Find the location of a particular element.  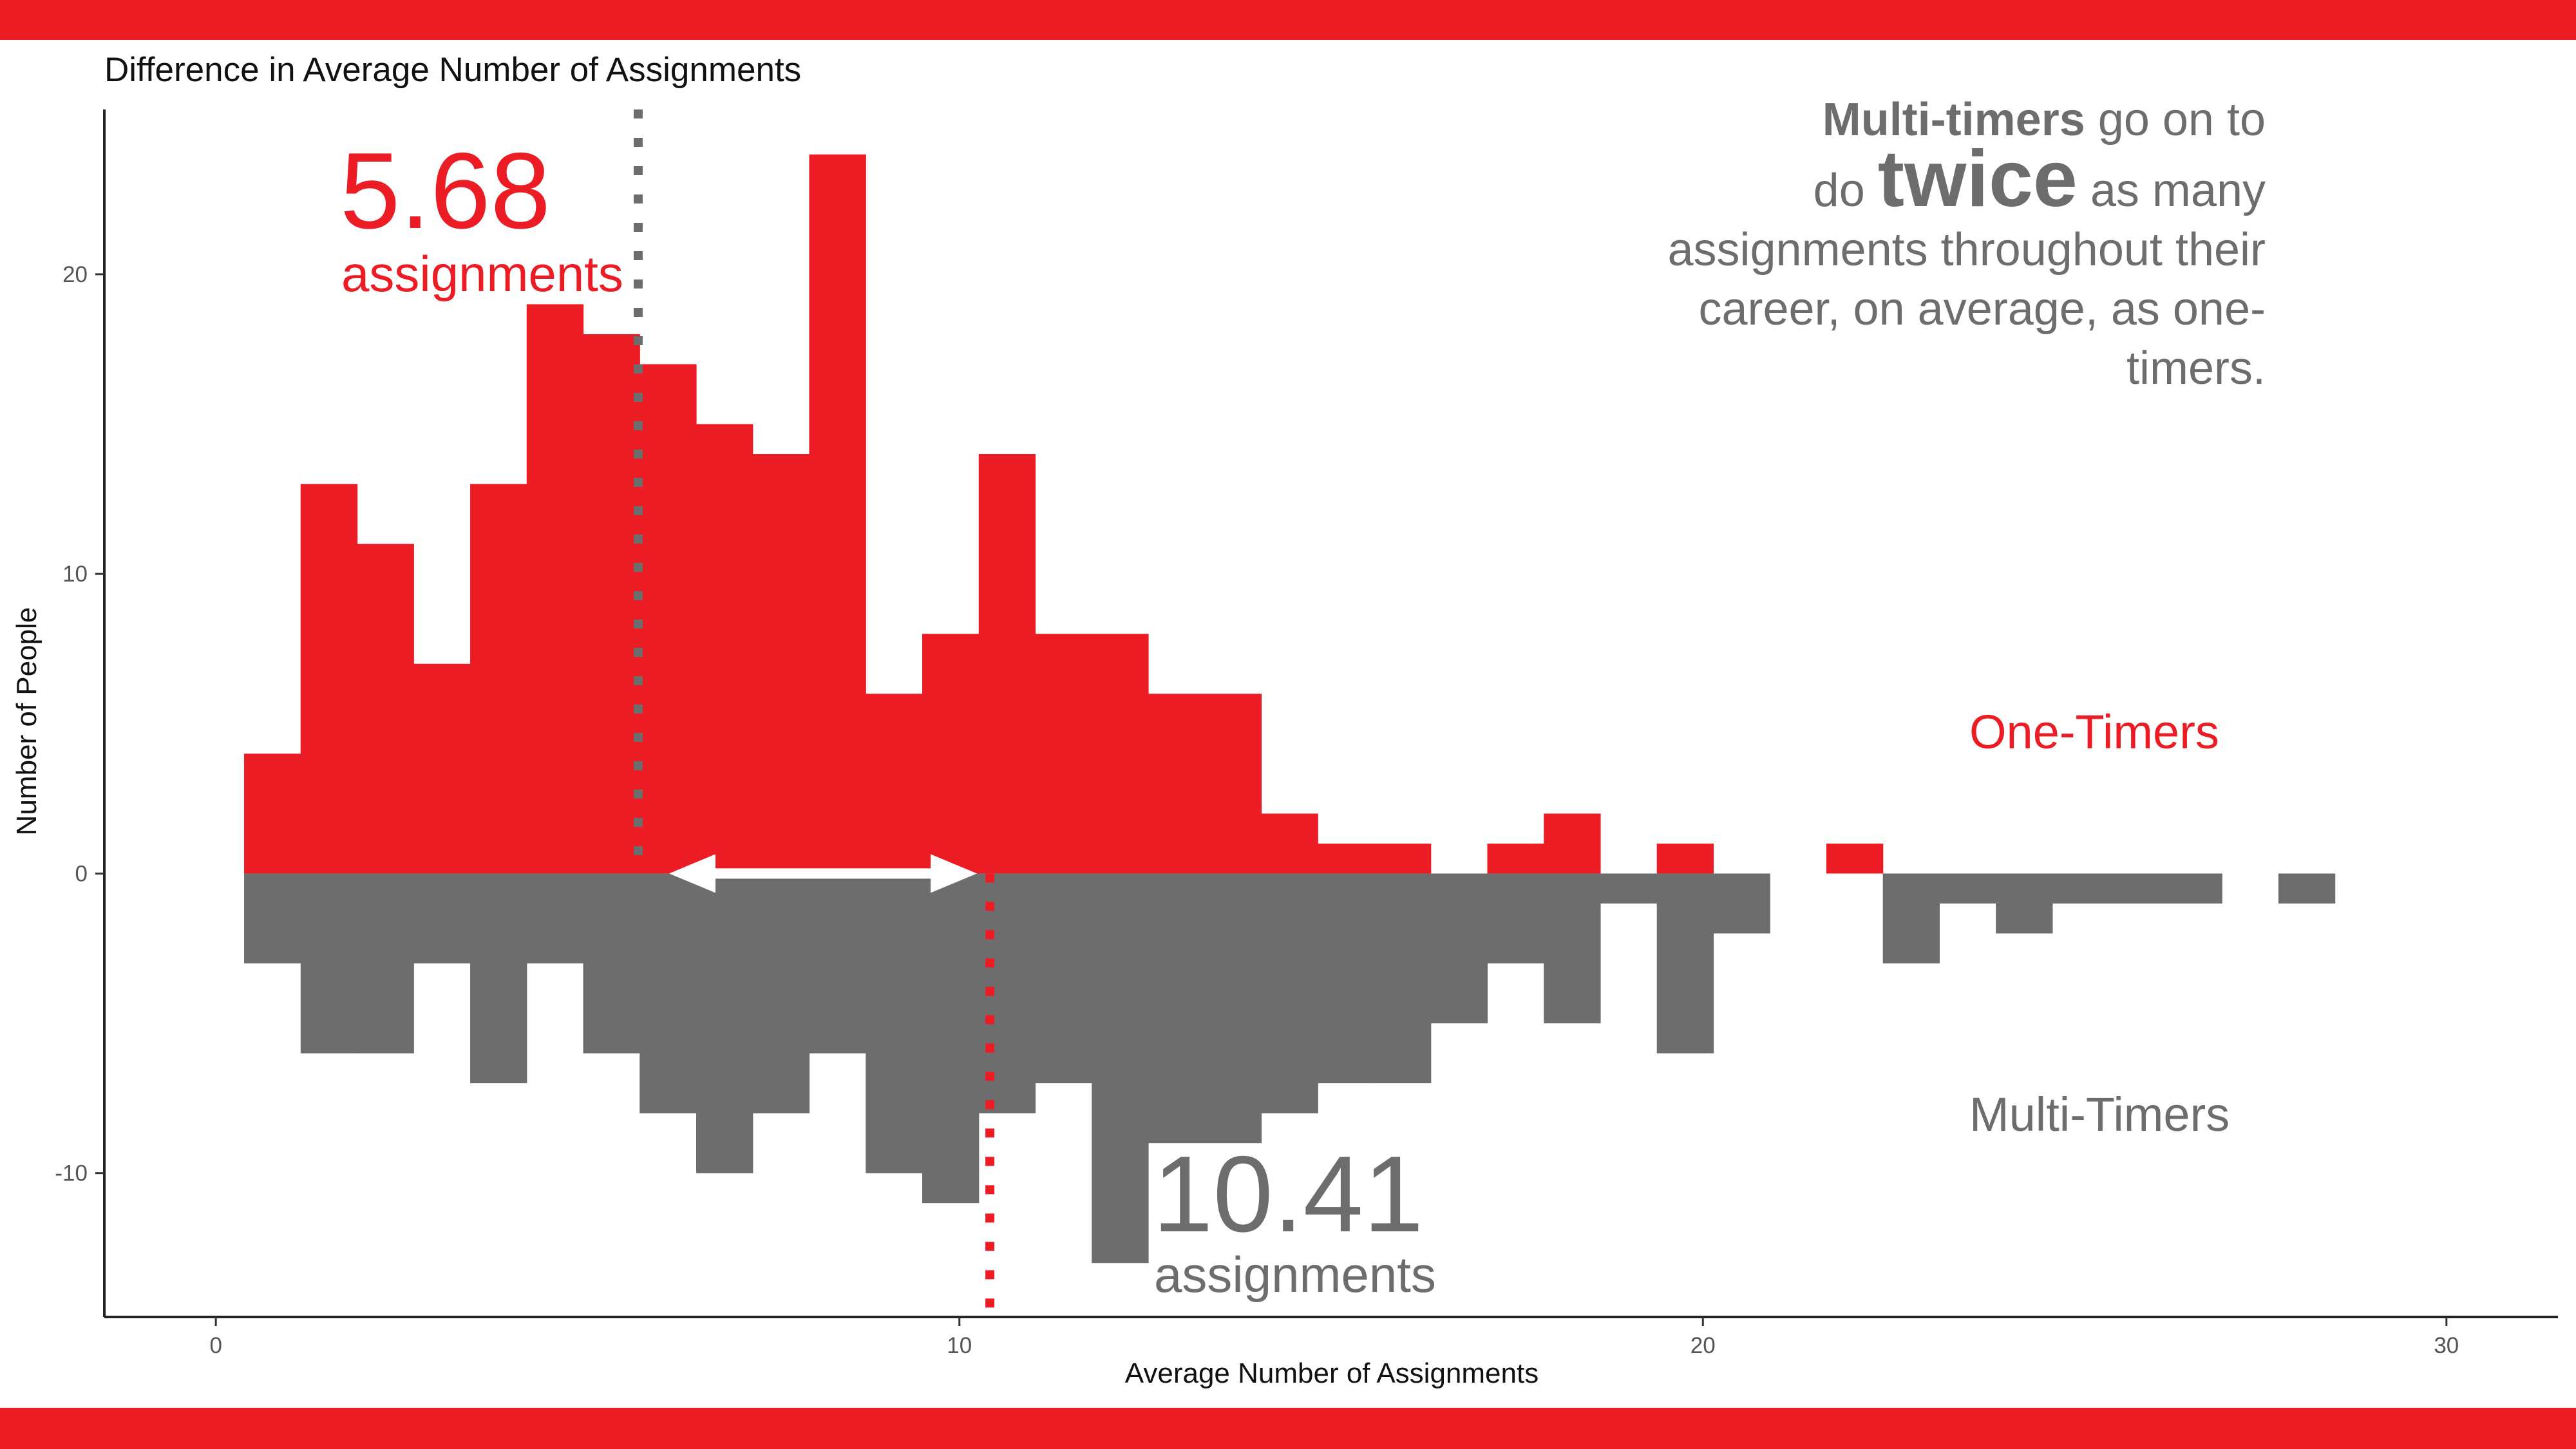

note-strong: Multi-timers is located at coordinates (1954, 120).